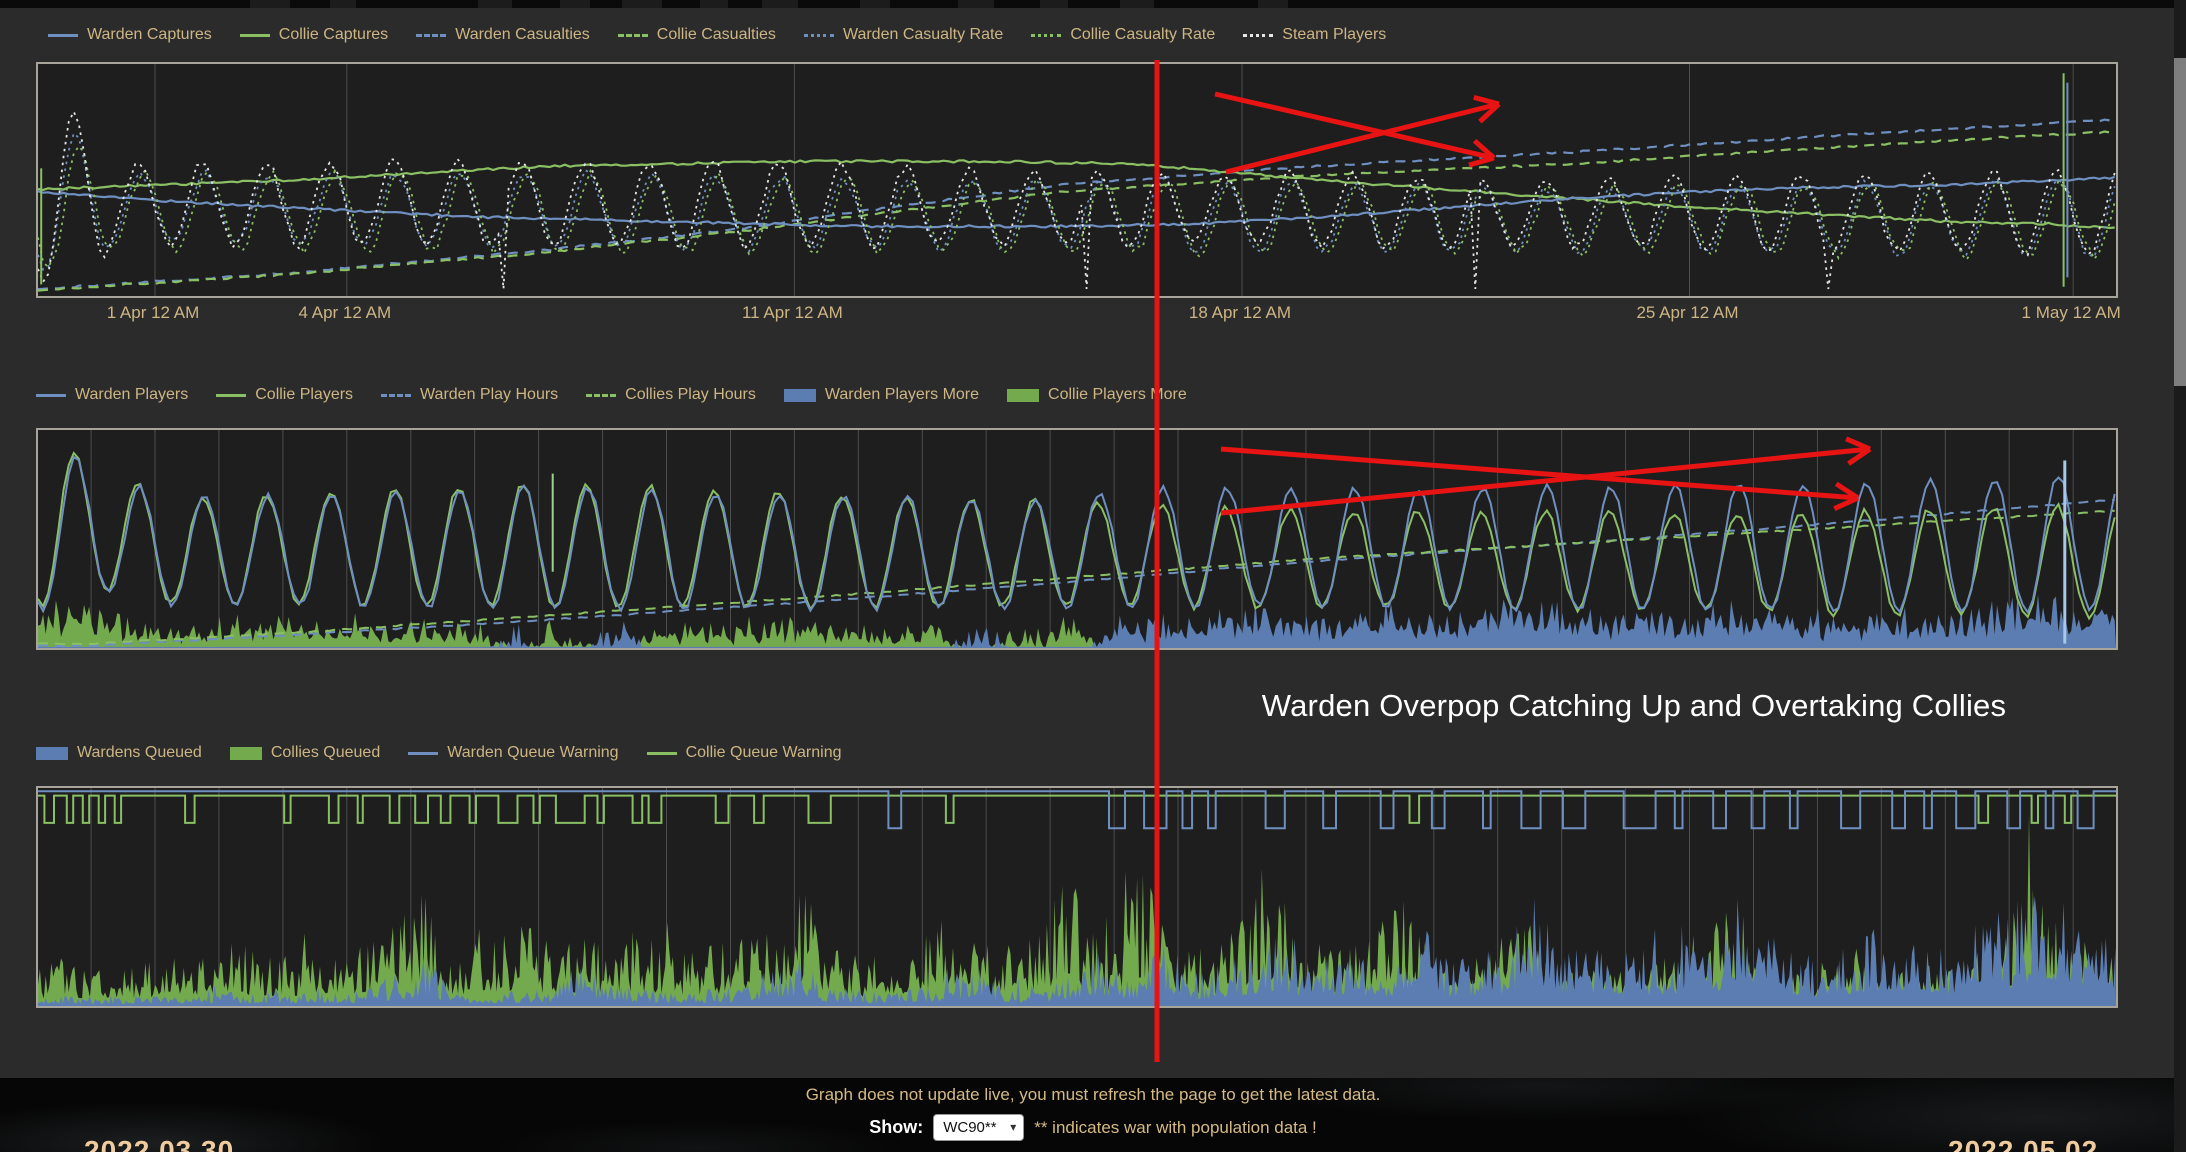  What do you see at coordinates (139, 752) in the screenshot?
I see `legend-label: Wardens Queued` at bounding box center [139, 752].